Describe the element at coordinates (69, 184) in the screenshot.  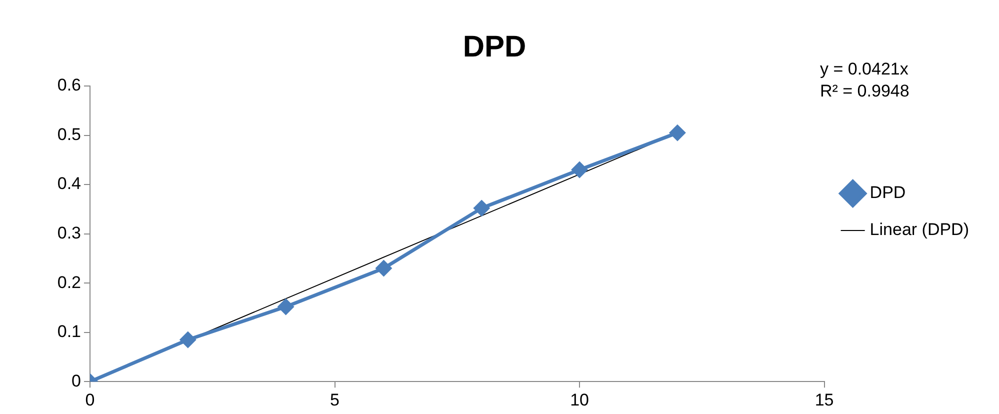
I see `y-tick-label: 0.4` at that location.